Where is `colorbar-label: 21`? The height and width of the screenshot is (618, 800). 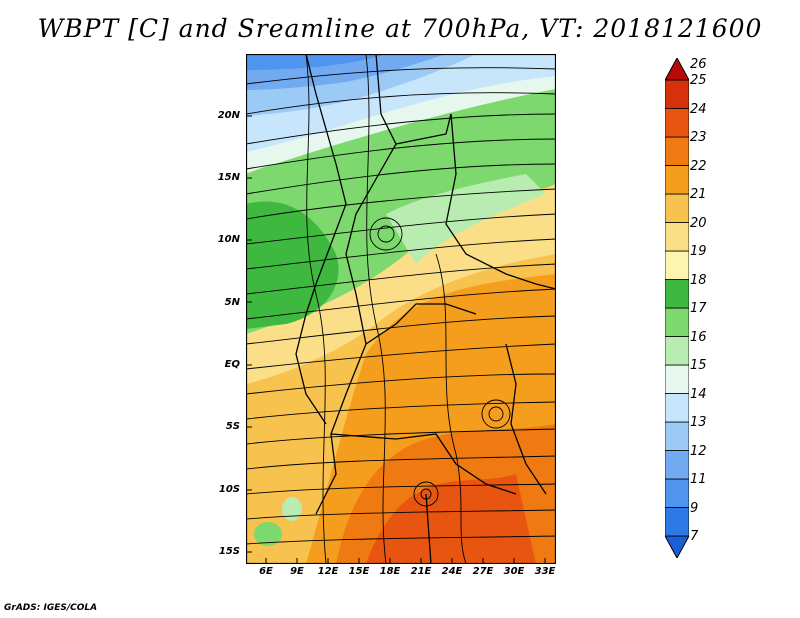
colorbar-label: 21 is located at coordinates (698, 194).